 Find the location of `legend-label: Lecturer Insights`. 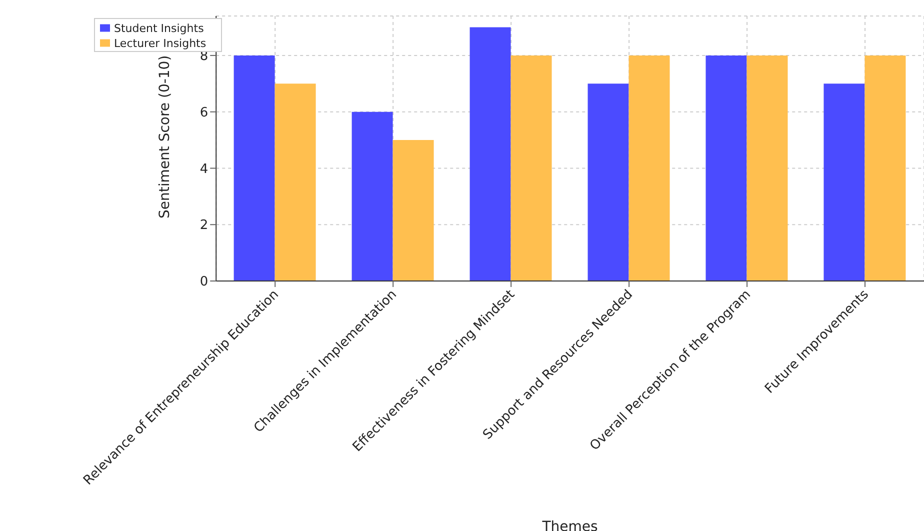

legend-label: Lecturer Insights is located at coordinates (160, 43).